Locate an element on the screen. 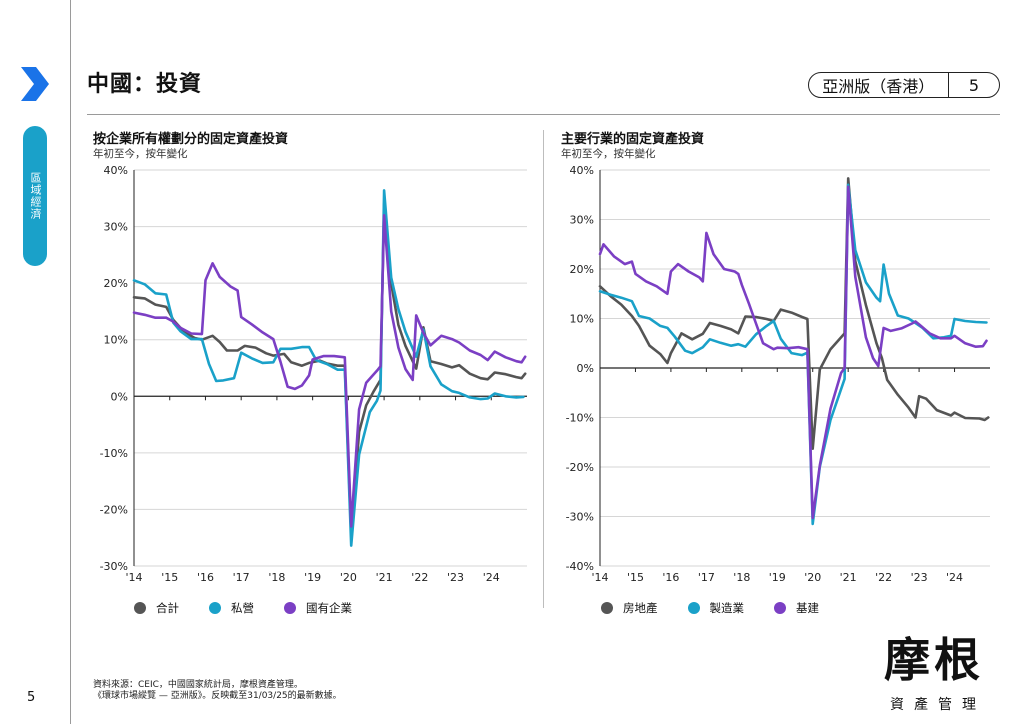  edition-label: 亞洲版（香港） is located at coordinates (878, 86).